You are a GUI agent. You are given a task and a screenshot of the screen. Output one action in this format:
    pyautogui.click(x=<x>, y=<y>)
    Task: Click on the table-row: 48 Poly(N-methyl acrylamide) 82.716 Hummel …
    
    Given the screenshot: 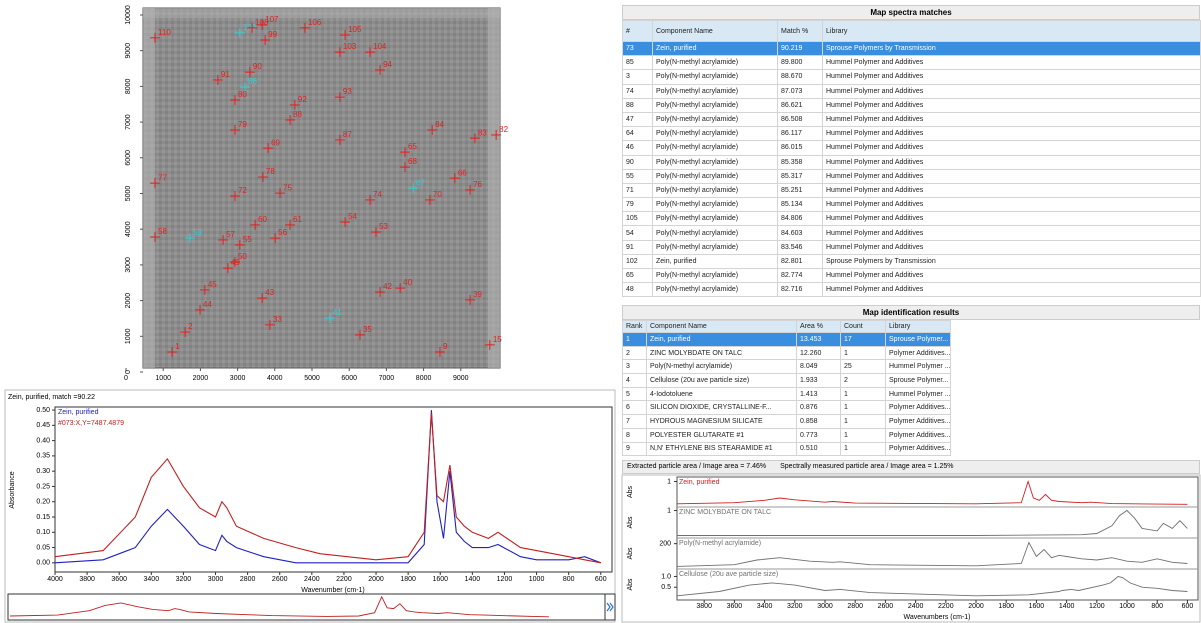 What is the action you would take?
    pyautogui.click(x=911, y=290)
    